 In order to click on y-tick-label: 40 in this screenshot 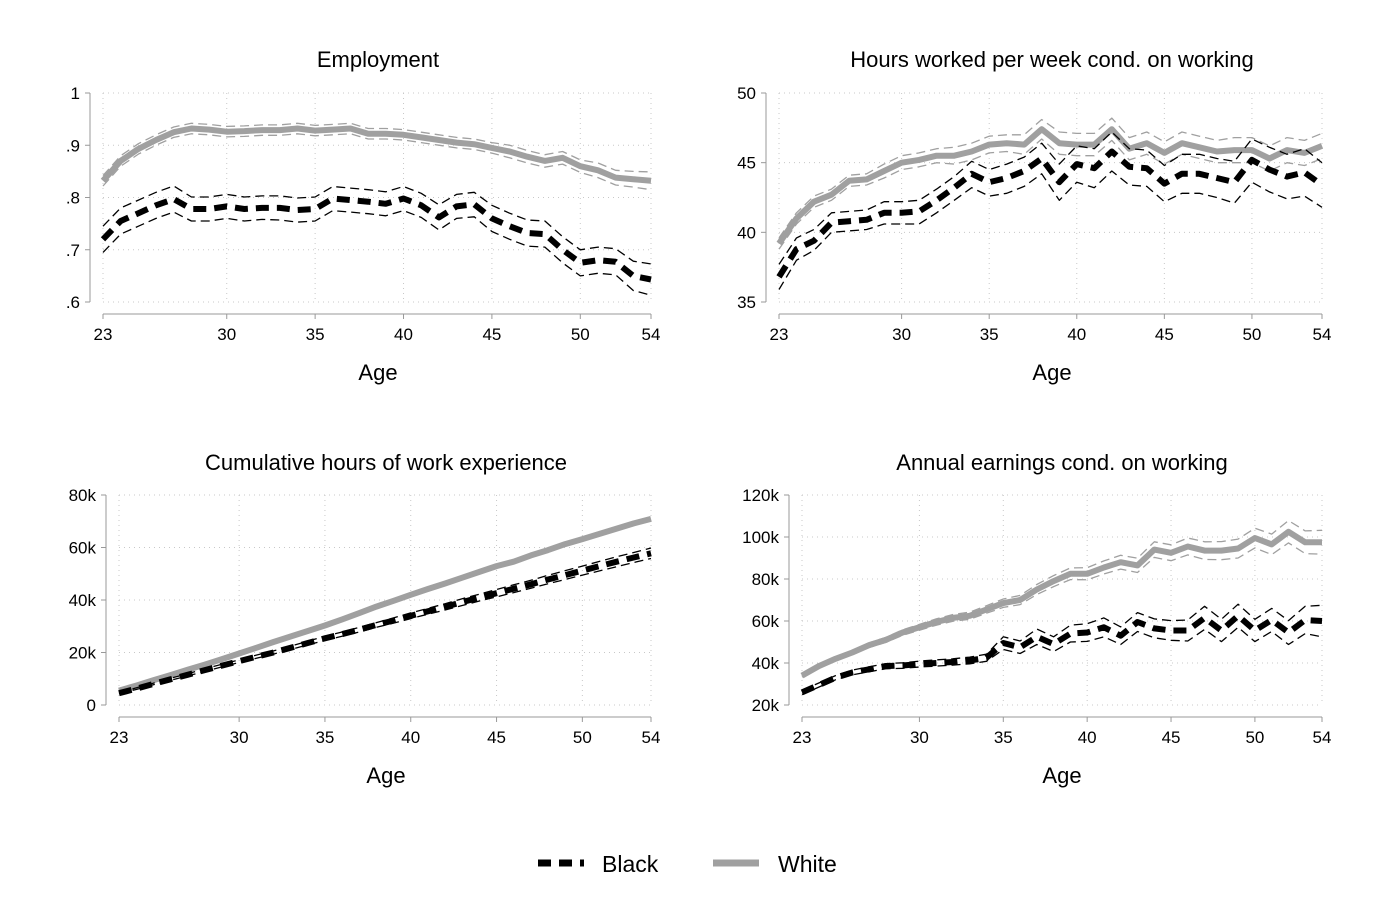, I will do `click(746, 232)`.